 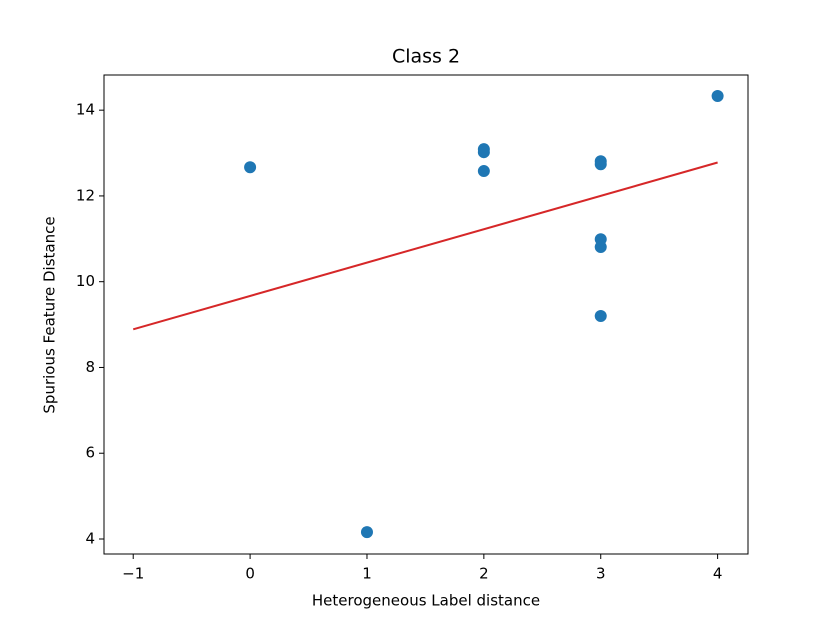 What do you see at coordinates (133, 574) in the screenshot?
I see `x-tick-label: −1` at bounding box center [133, 574].